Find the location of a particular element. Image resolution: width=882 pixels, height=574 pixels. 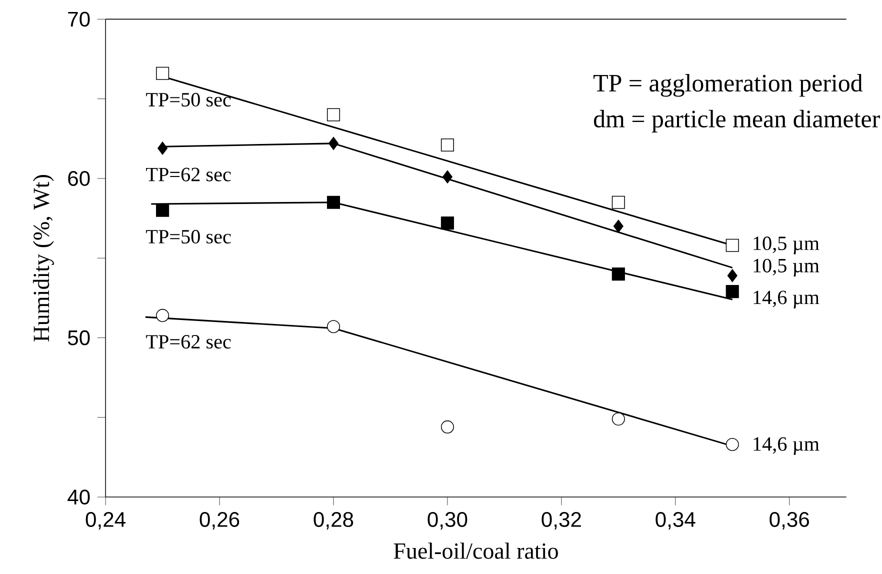

x-tick-label: 0,30 is located at coordinates (448, 521).